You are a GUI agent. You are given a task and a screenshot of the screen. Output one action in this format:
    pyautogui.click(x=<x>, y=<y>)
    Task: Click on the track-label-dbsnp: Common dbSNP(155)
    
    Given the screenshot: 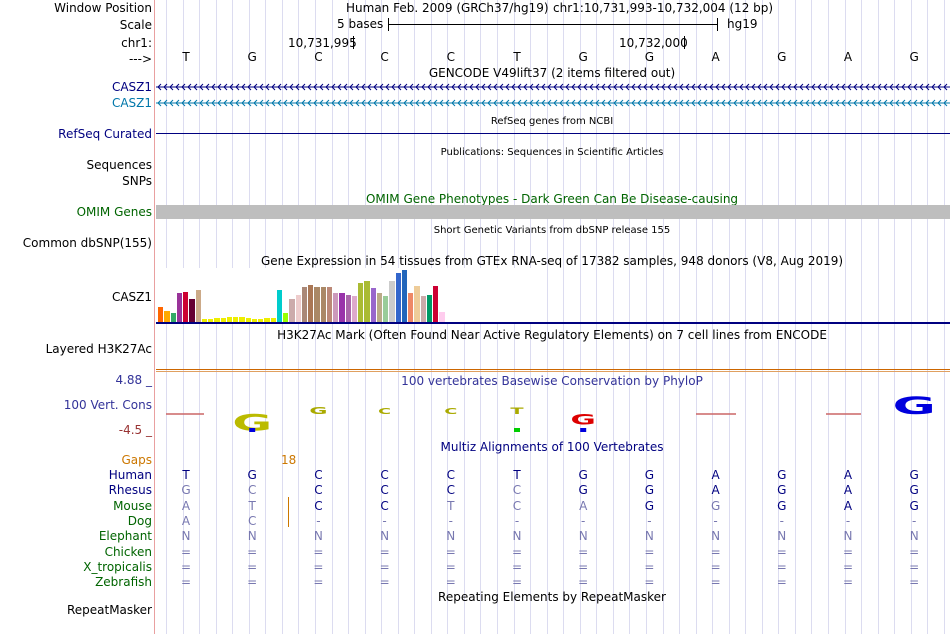 What is the action you would take?
    pyautogui.click(x=87, y=243)
    